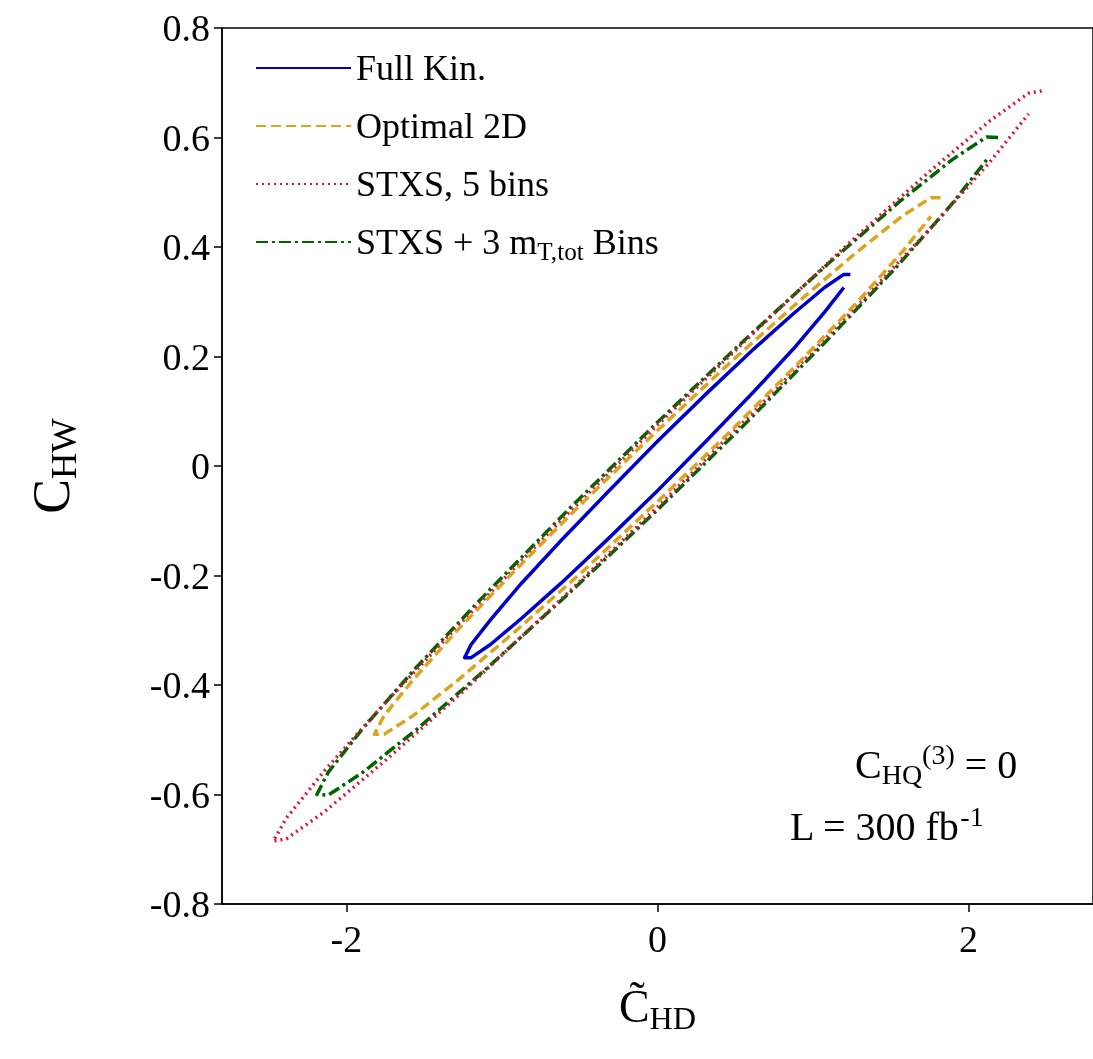 This screenshot has width=1093, height=1059. What do you see at coordinates (53, 465) in the screenshot?
I see `y-axis-title: CHW` at bounding box center [53, 465].